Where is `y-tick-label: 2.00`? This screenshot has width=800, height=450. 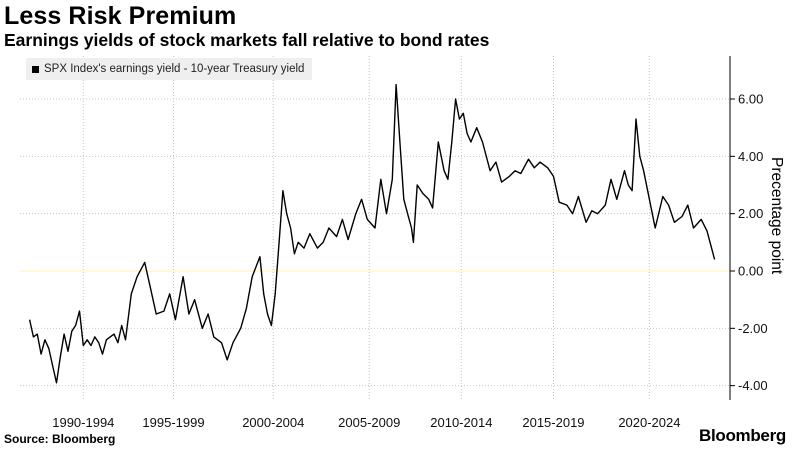
y-tick-label: 2.00 is located at coordinates (750, 213).